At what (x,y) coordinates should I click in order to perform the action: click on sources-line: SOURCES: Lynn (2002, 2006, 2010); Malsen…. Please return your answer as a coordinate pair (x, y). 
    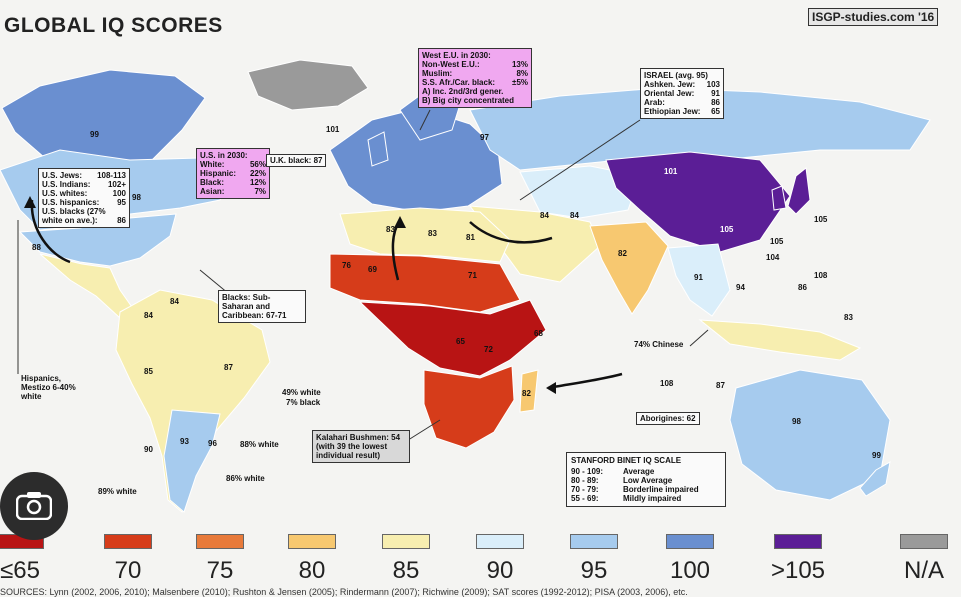
    Looking at the image, I should click on (344, 592).